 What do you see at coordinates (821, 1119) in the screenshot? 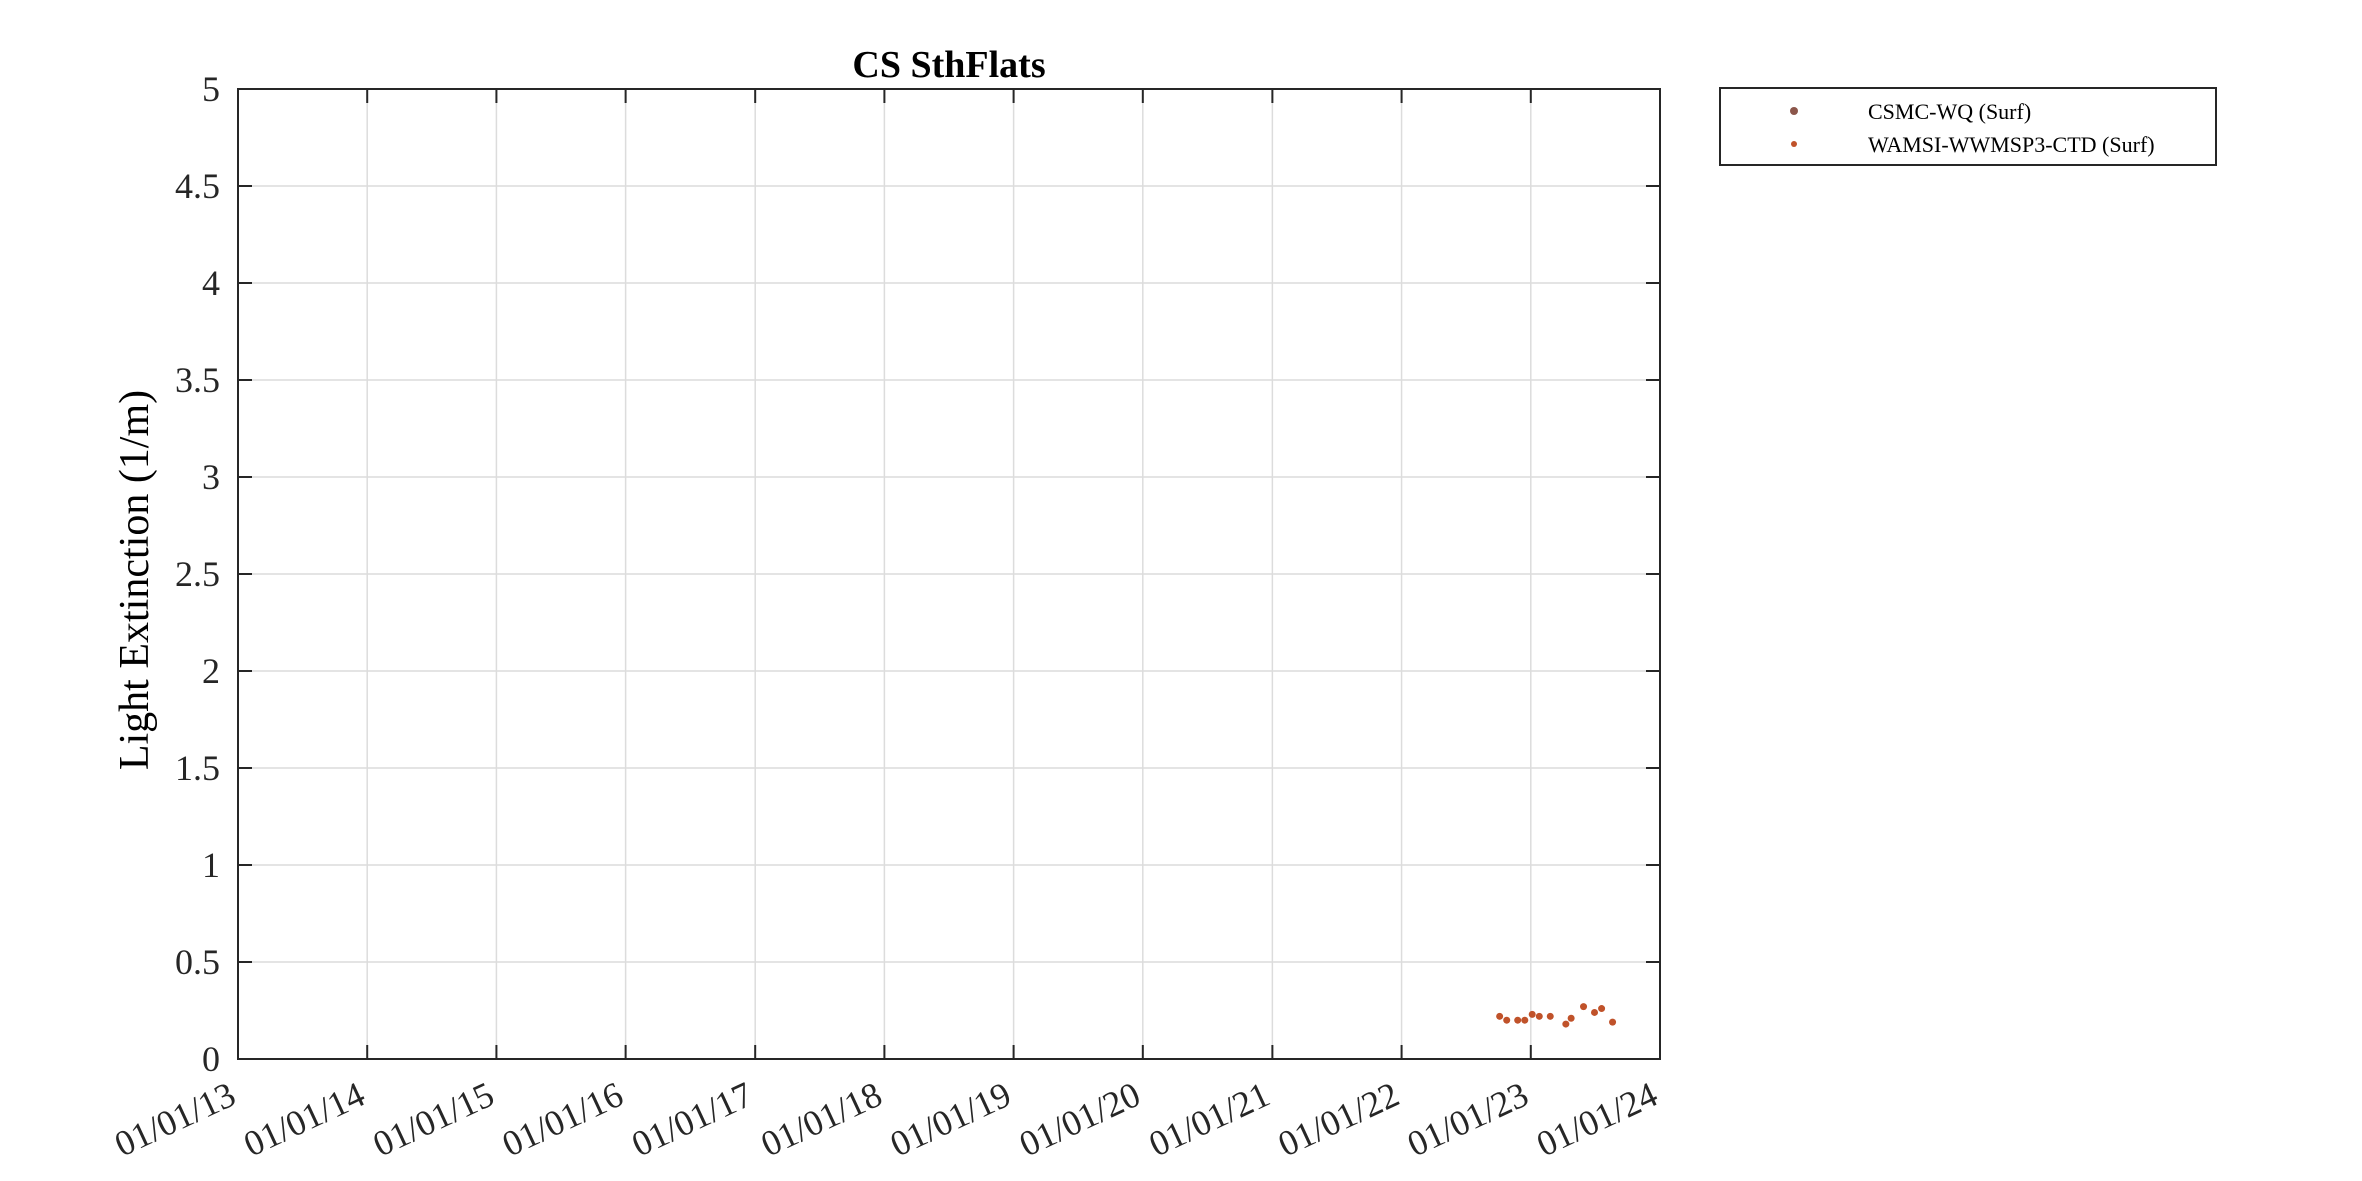
I see `x-tick-label: 01/01/18` at bounding box center [821, 1119].